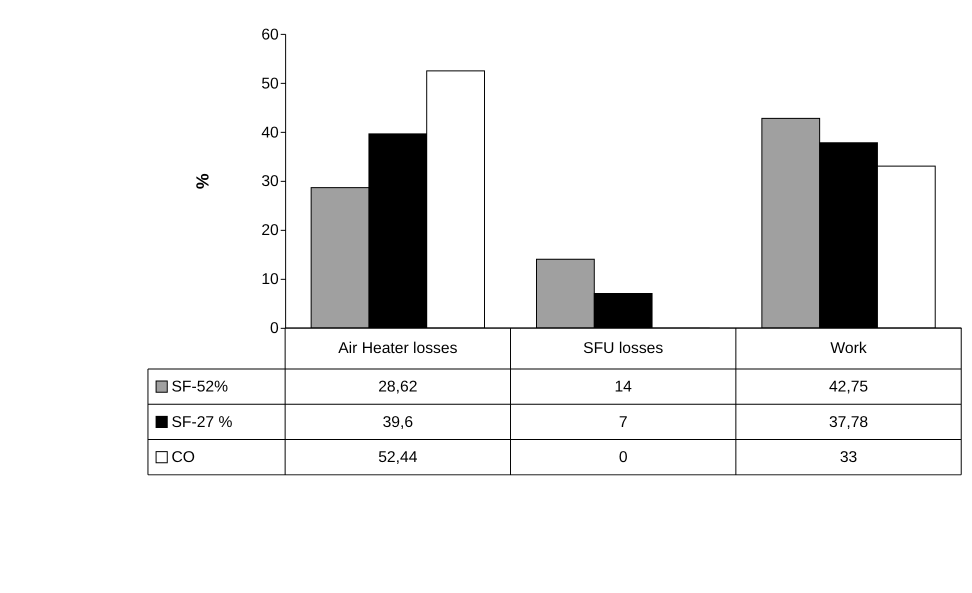 The image size is (972, 593). I want to click on y-tick-label: 60, so click(270, 35).